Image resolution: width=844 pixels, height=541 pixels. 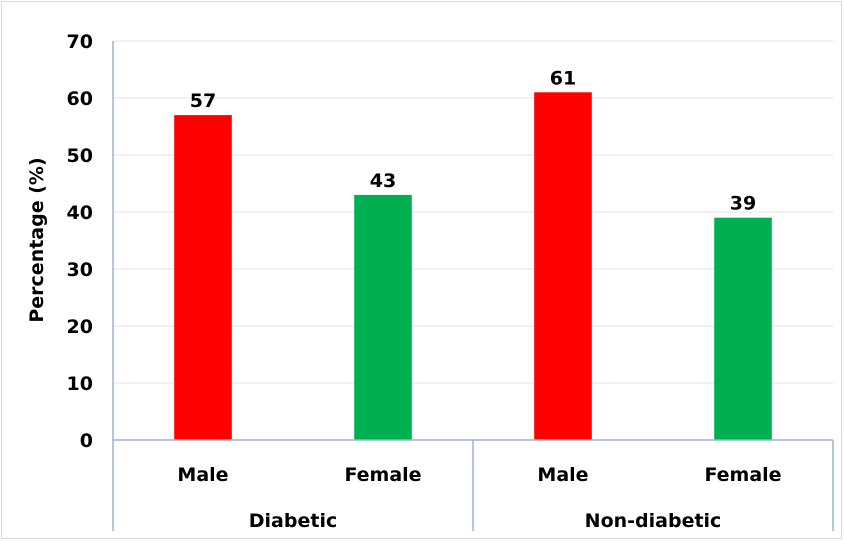 What do you see at coordinates (80, 327) in the screenshot?
I see `y-tick-label: 20` at bounding box center [80, 327].